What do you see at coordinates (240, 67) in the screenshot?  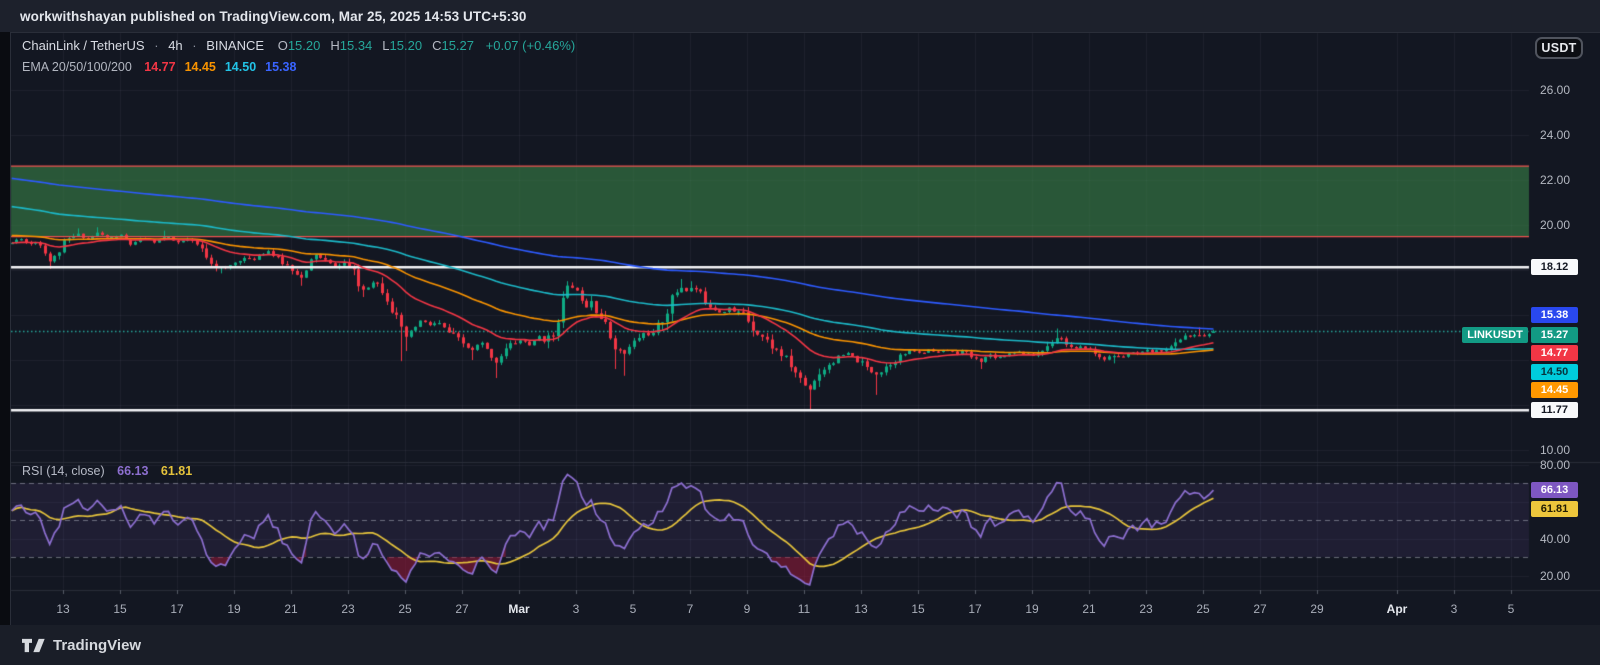 I see `ema-value: 14.50` at bounding box center [240, 67].